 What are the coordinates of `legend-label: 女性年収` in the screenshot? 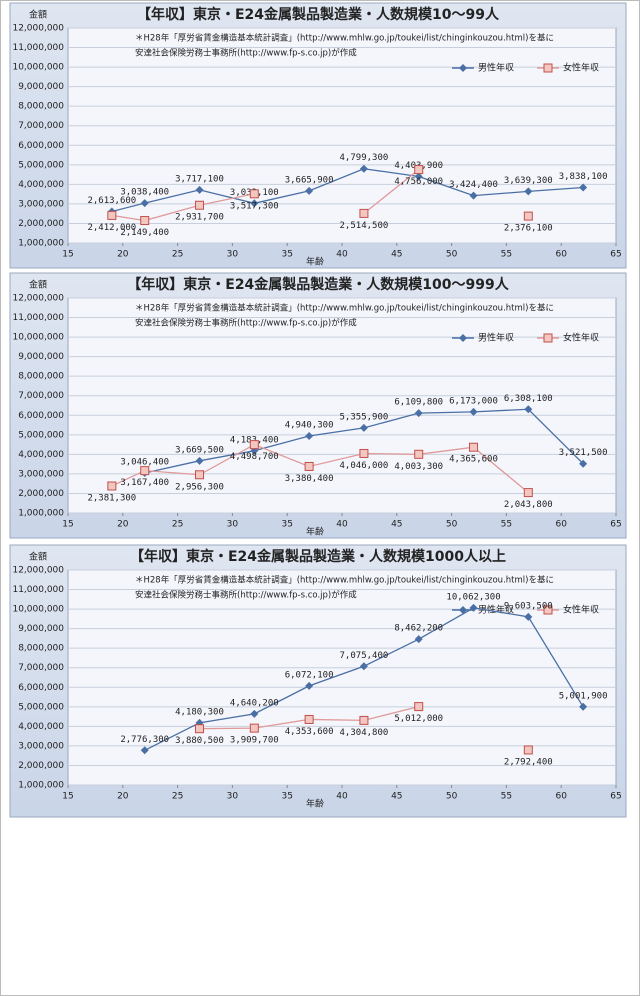 It's located at (581, 610).